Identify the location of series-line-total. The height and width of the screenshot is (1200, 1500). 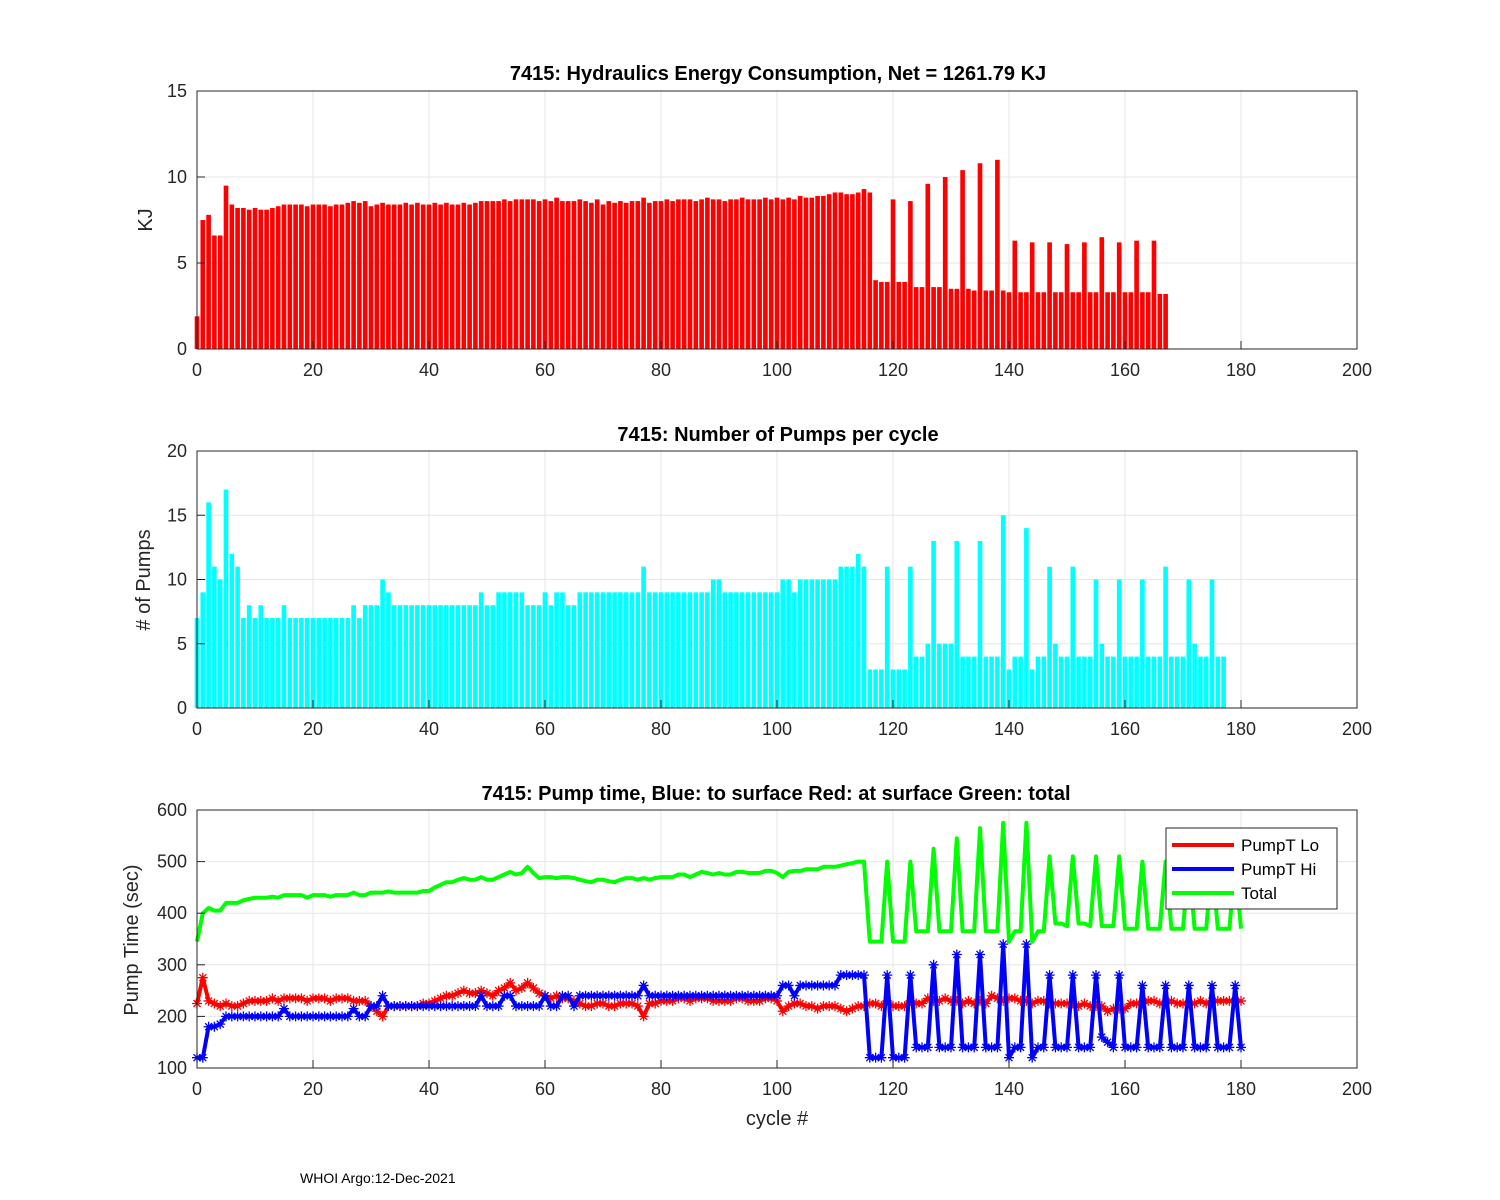
(719, 882).